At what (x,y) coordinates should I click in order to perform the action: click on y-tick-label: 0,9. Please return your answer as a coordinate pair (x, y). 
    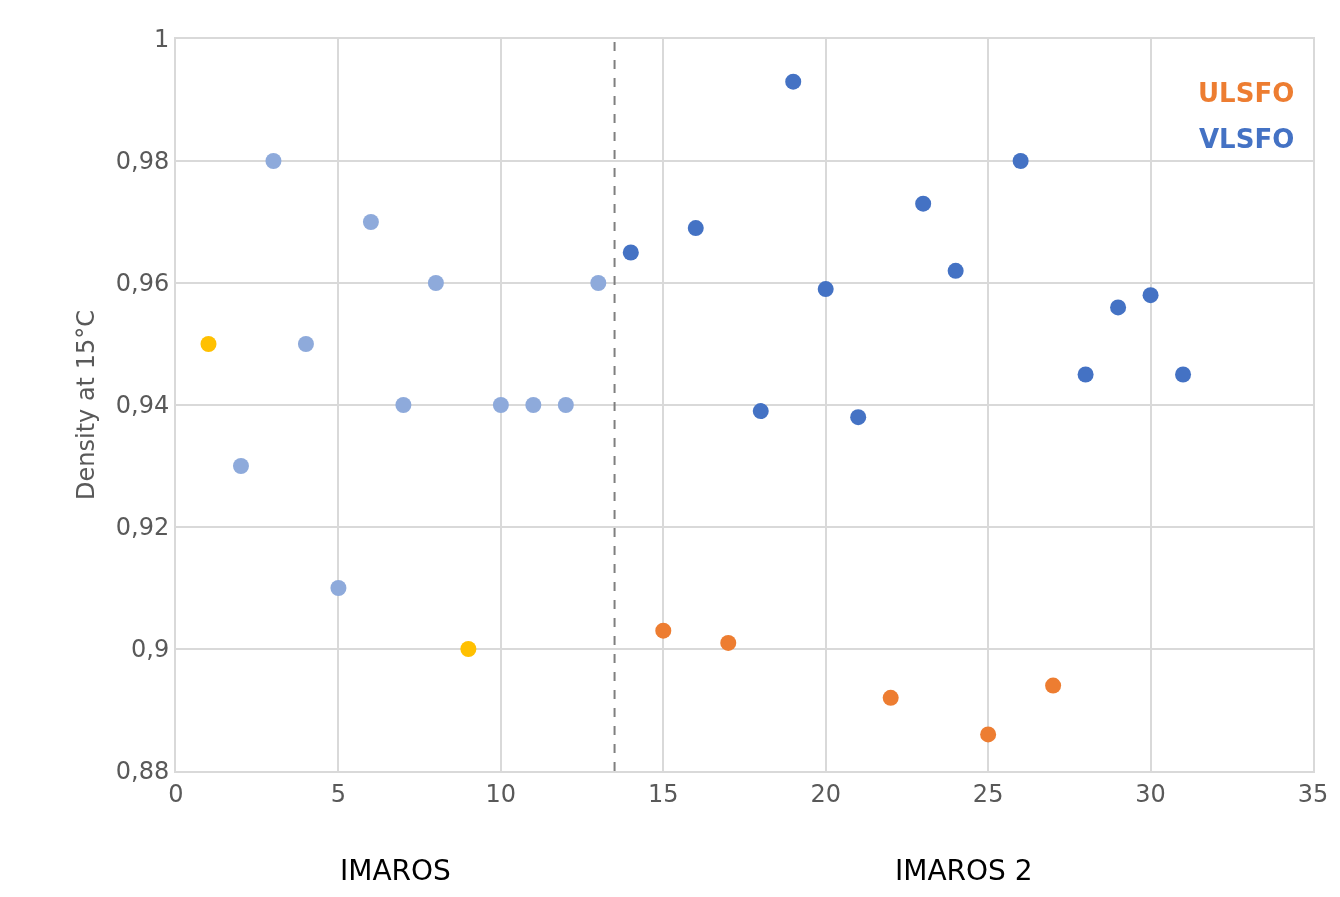
    Looking at the image, I should click on (150, 649).